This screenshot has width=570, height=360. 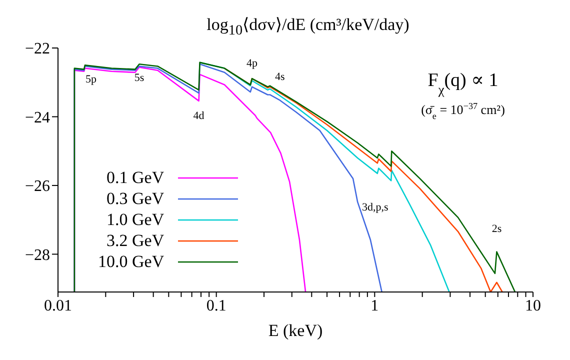 What do you see at coordinates (374, 305) in the screenshot?
I see `x-tick-label: 1` at bounding box center [374, 305].